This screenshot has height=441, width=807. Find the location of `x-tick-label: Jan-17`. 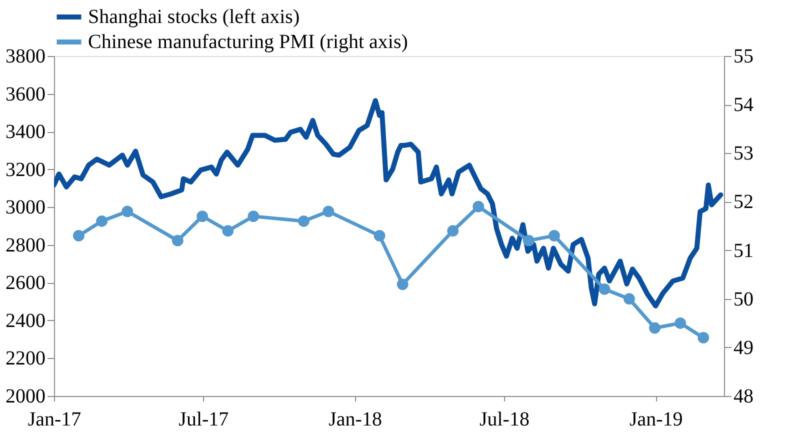

x-tick-label: Jan-17 is located at coordinates (55, 419).